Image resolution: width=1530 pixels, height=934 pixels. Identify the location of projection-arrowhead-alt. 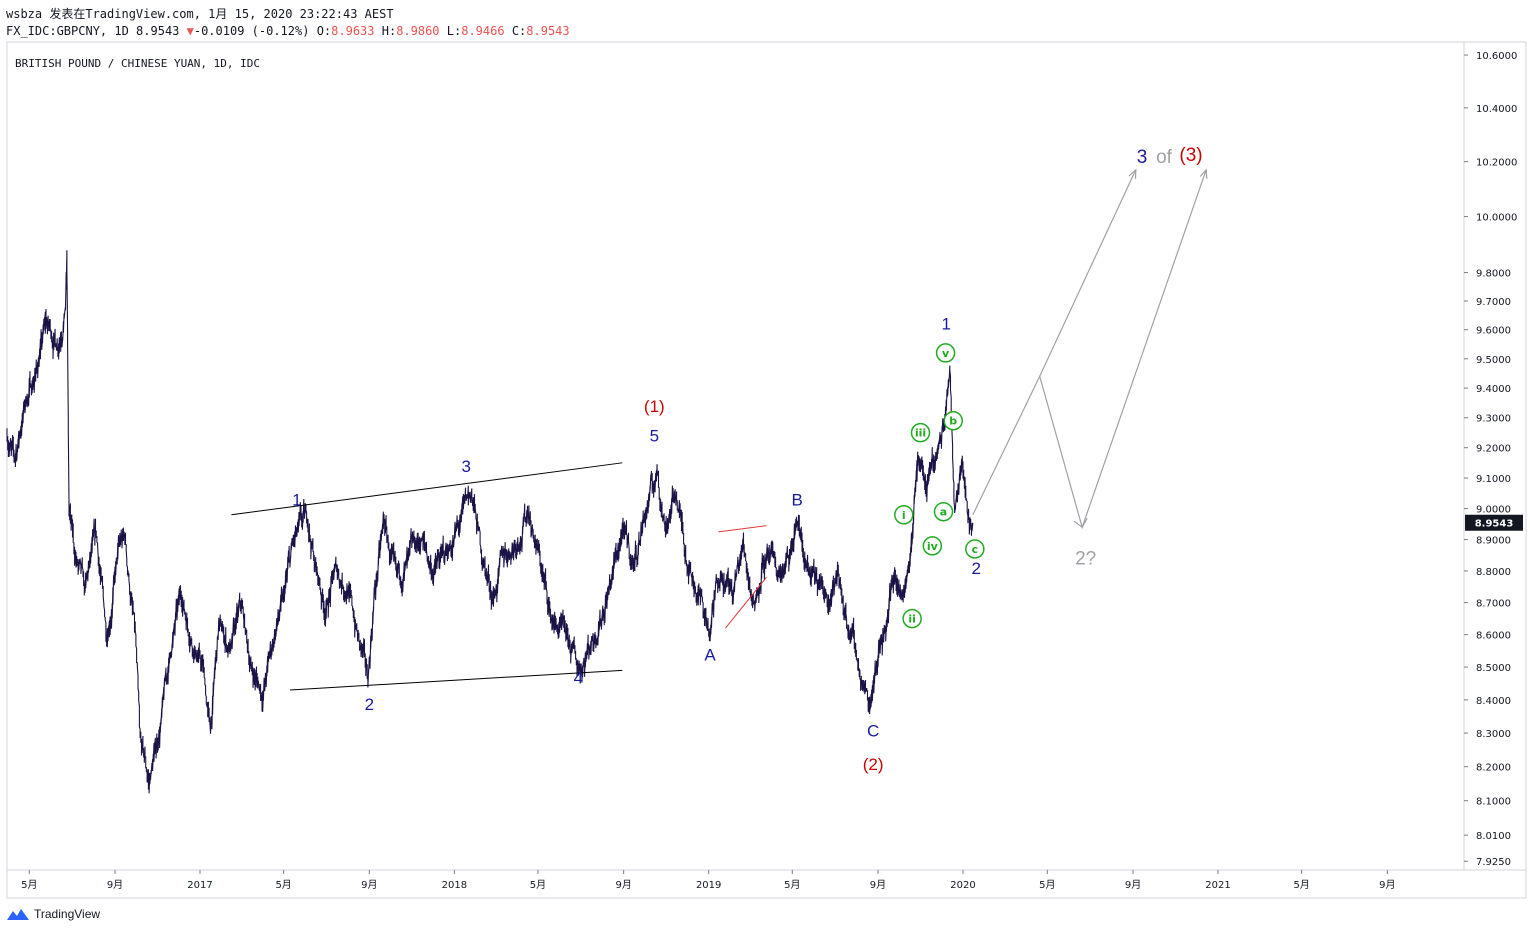
(1132, 173).